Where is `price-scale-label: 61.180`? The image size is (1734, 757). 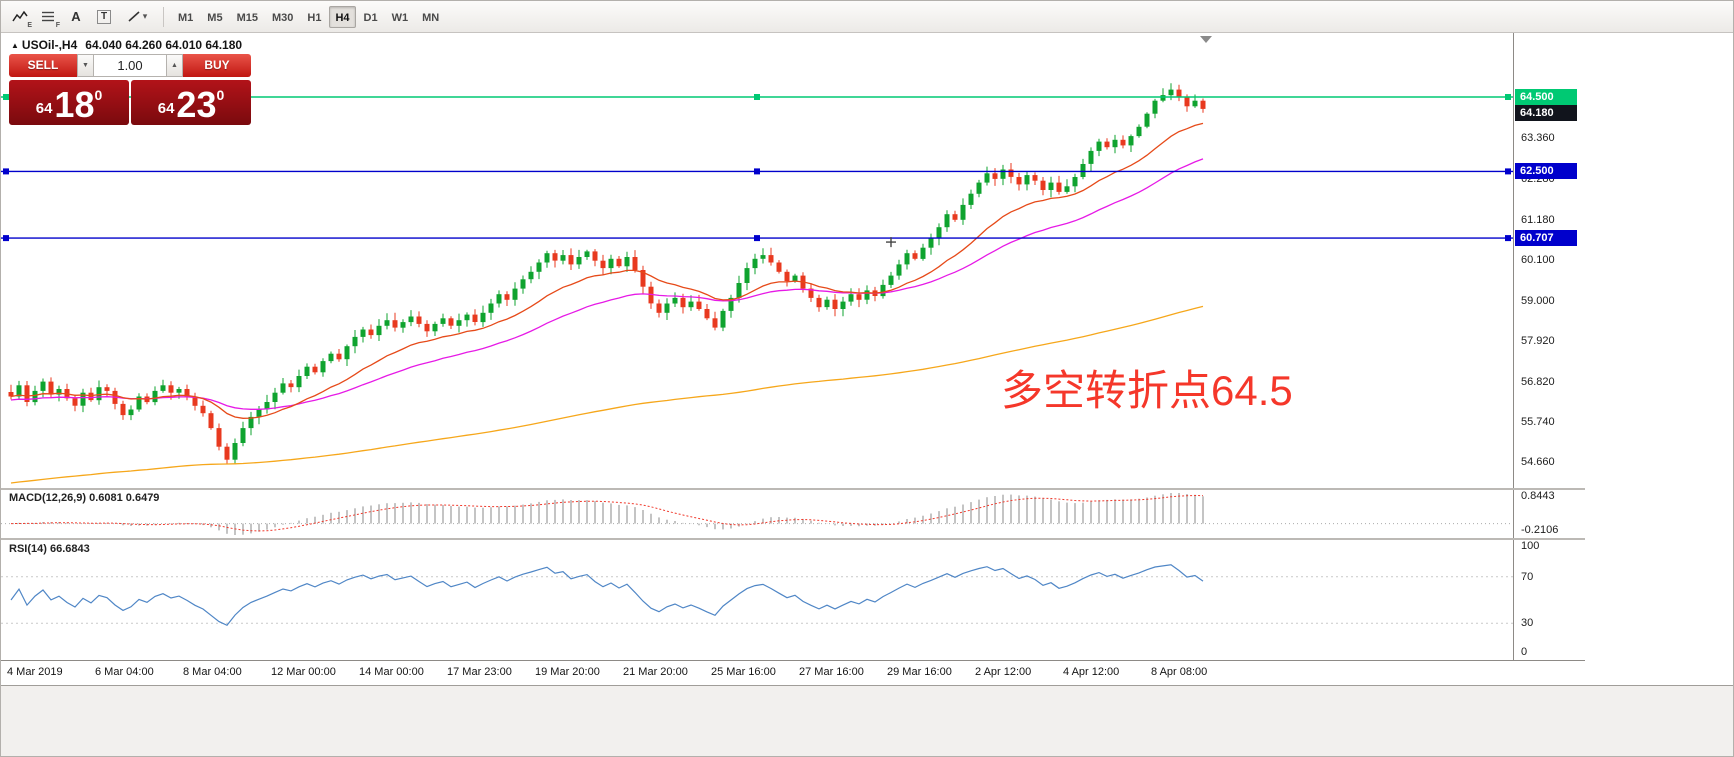
price-scale-label: 61.180 is located at coordinates (1538, 219).